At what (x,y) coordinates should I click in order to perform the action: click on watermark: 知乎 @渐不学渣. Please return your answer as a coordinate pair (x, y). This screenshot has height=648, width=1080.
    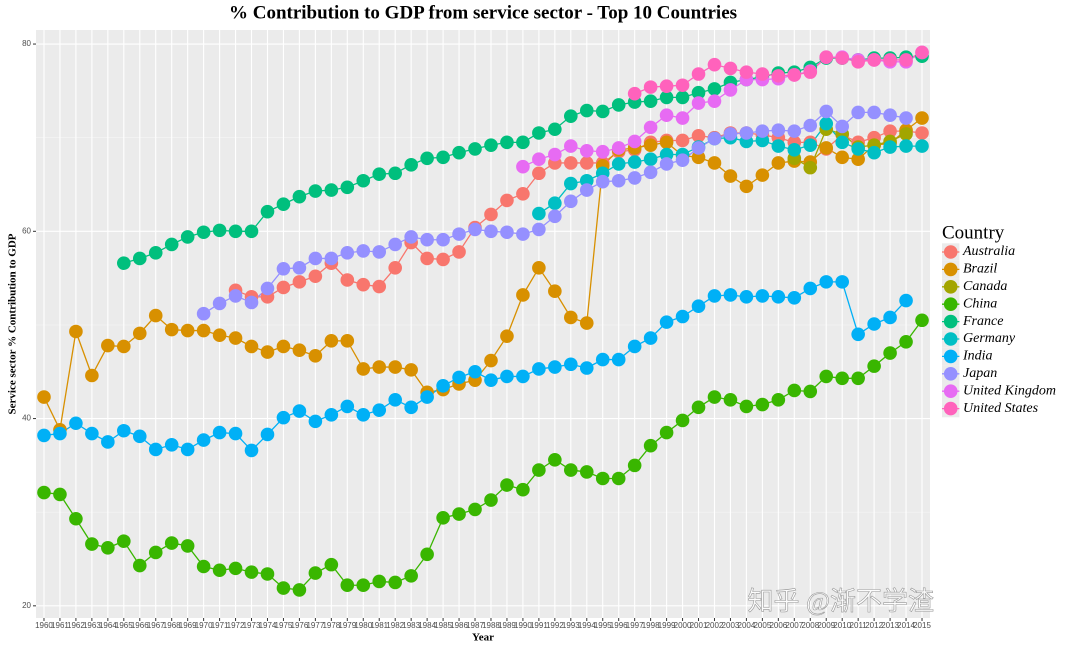
    Looking at the image, I should click on (841, 601).